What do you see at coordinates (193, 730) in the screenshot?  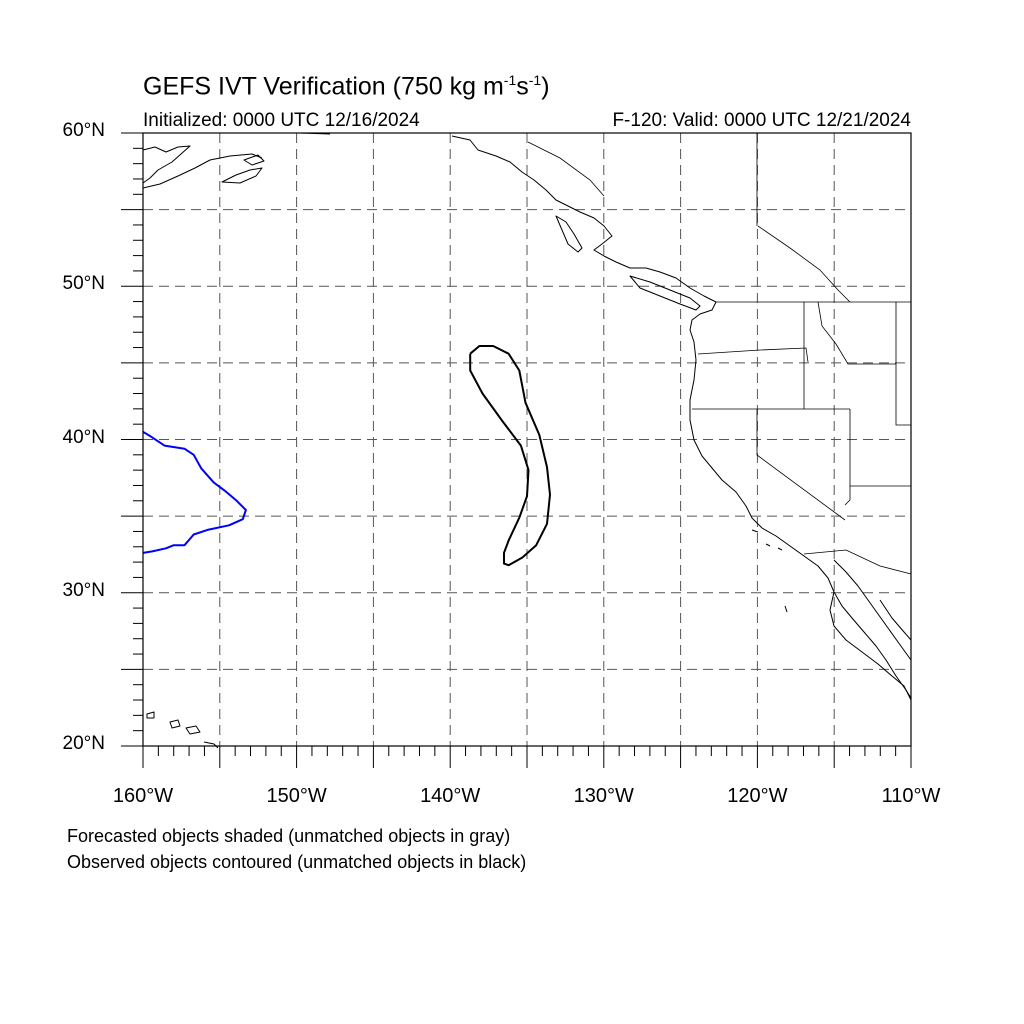 I see `hawaii-maui` at bounding box center [193, 730].